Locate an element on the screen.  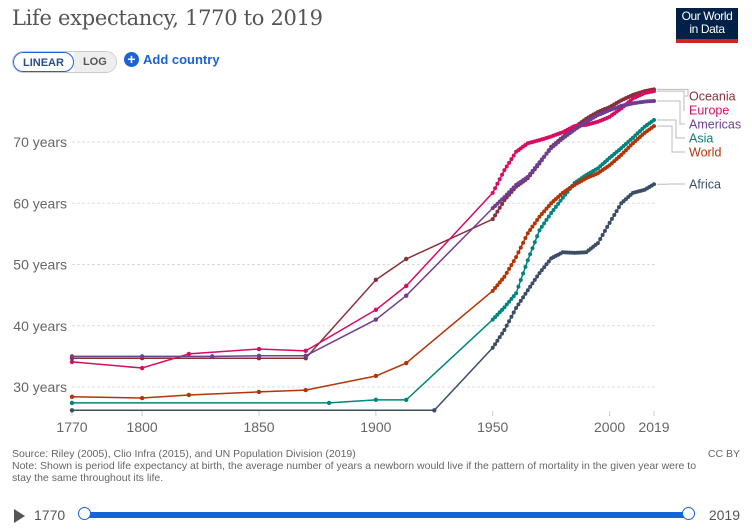
timeline-end-handle is located at coordinates (688, 513).